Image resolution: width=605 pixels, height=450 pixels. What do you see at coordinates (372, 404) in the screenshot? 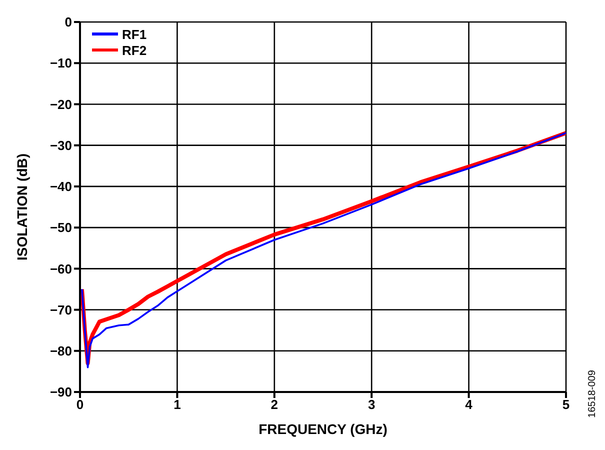
I see `x-tick-label: 3` at bounding box center [372, 404].